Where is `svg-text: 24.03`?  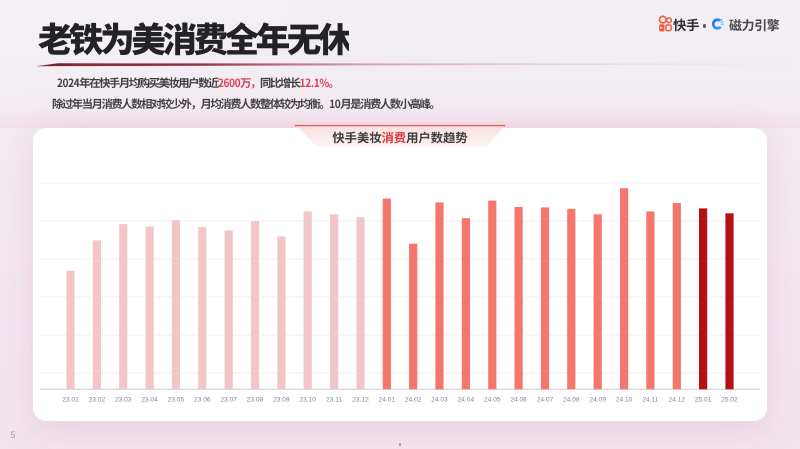
svg-text: 24.03 is located at coordinates (439, 400).